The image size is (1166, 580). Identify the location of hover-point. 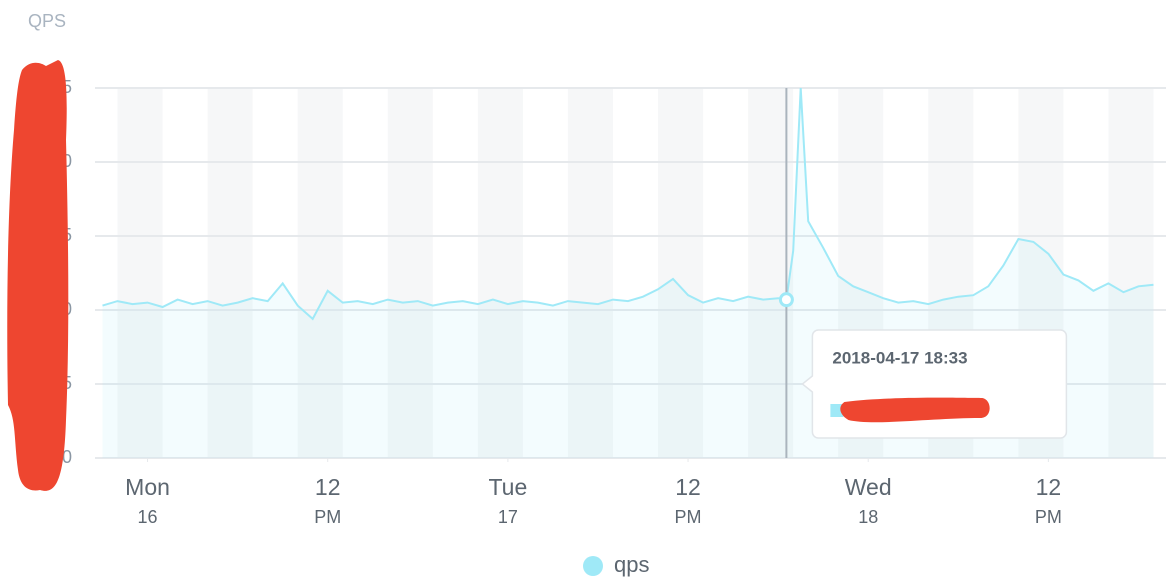
(786, 300).